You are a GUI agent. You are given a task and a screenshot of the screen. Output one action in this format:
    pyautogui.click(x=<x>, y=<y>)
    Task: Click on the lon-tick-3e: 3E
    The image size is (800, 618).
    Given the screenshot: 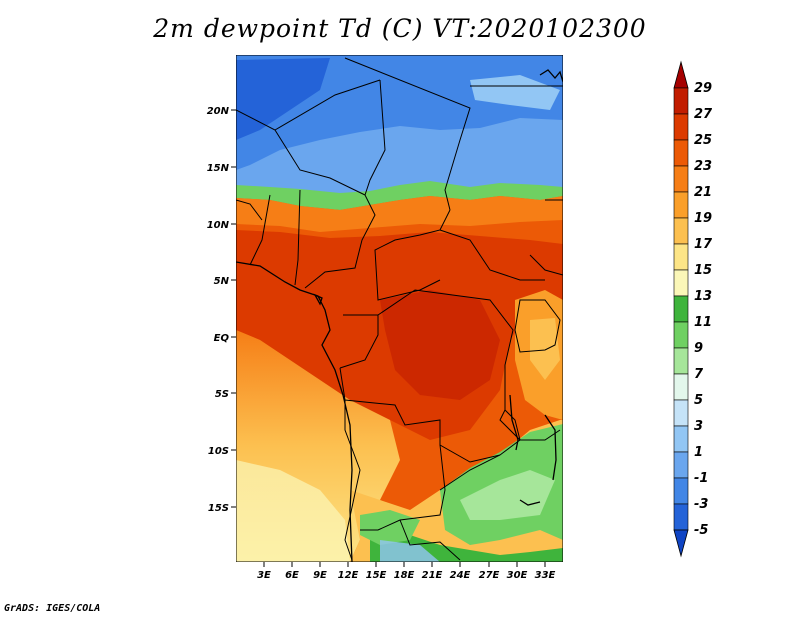 What is the action you would take?
    pyautogui.click(x=264, y=571)
    